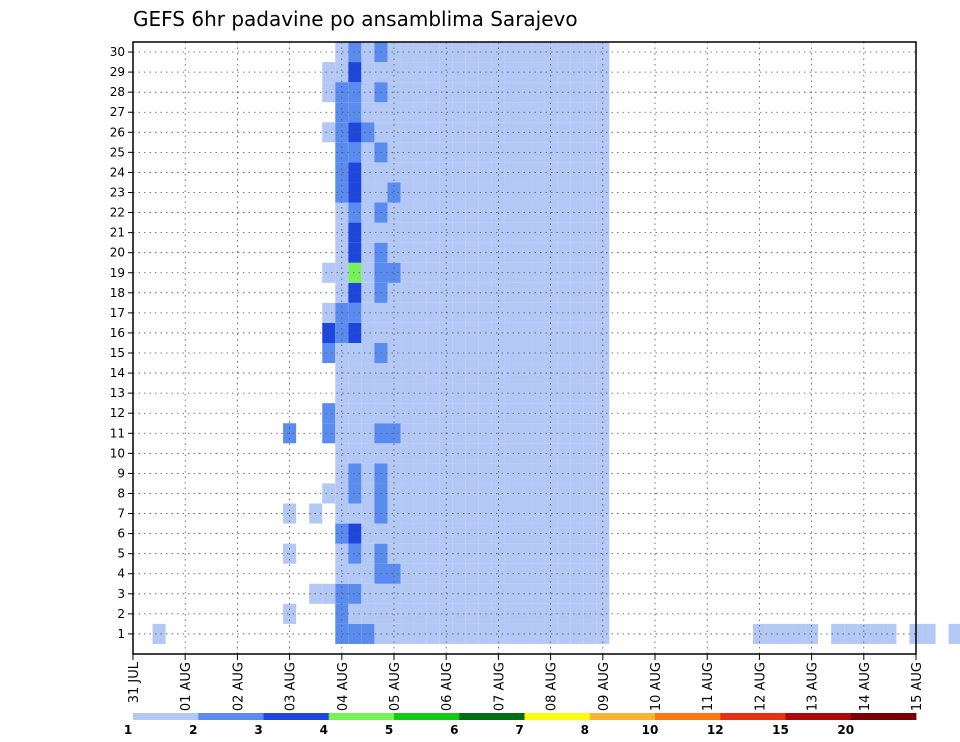 The width and height of the screenshot is (960, 742). I want to click on colorbar-label: 1, so click(128, 730).